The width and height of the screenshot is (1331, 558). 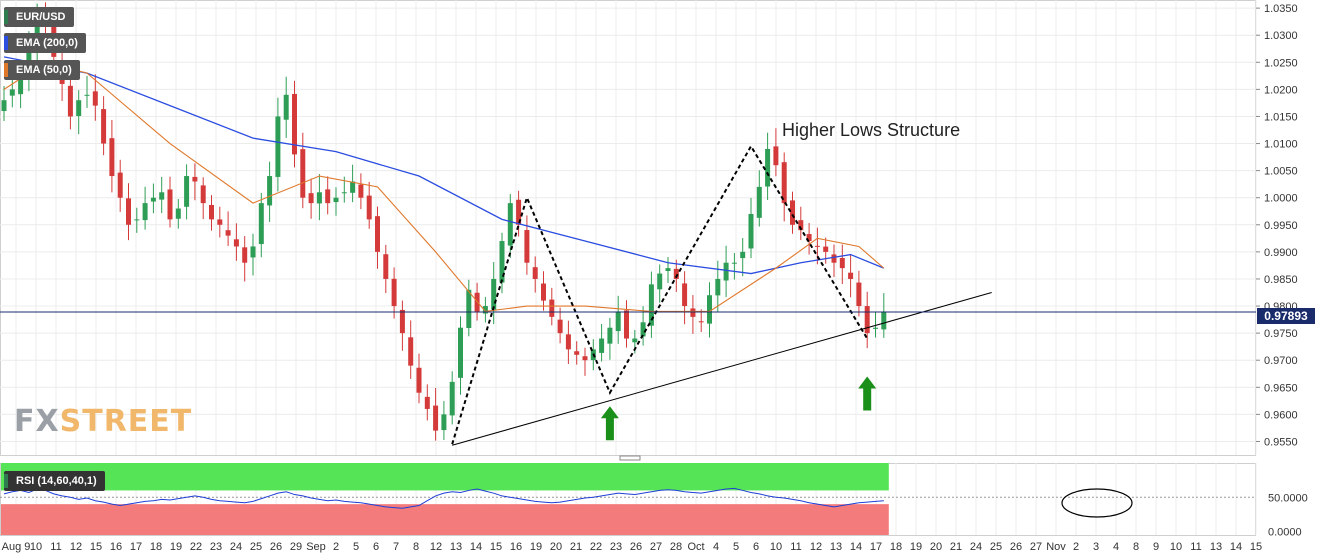 What do you see at coordinates (1281, 36) in the screenshot?
I see `y-tick-label: 1.0300` at bounding box center [1281, 36].